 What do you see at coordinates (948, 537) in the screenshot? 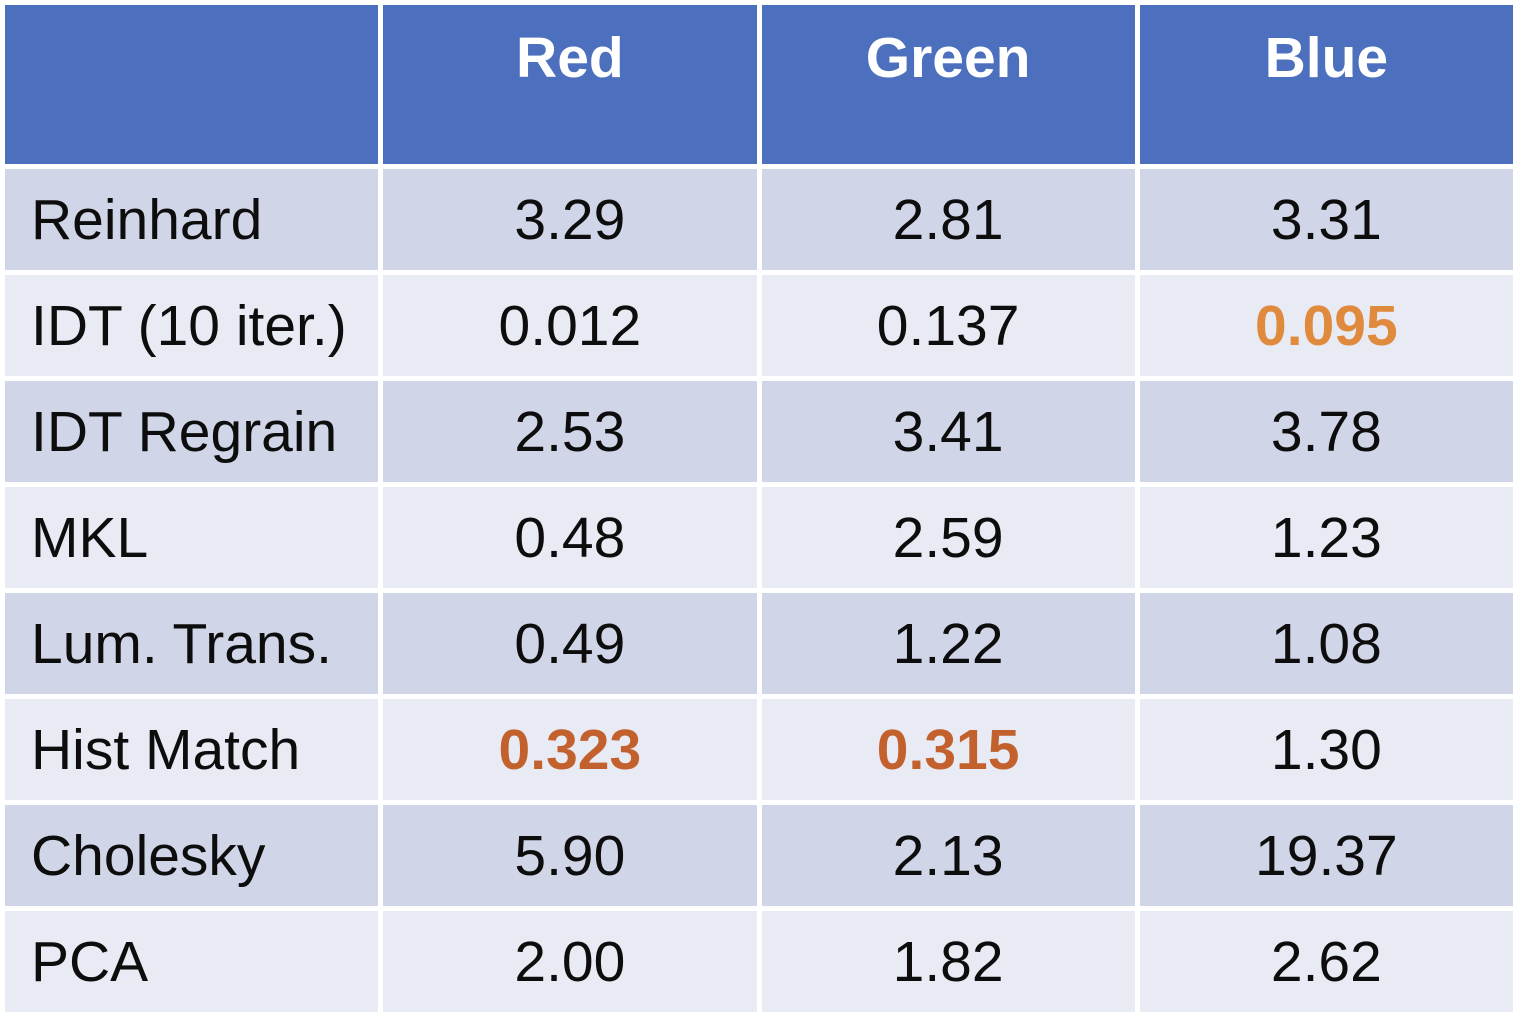
I see `cell-mkl-green: 2.59` at bounding box center [948, 537].